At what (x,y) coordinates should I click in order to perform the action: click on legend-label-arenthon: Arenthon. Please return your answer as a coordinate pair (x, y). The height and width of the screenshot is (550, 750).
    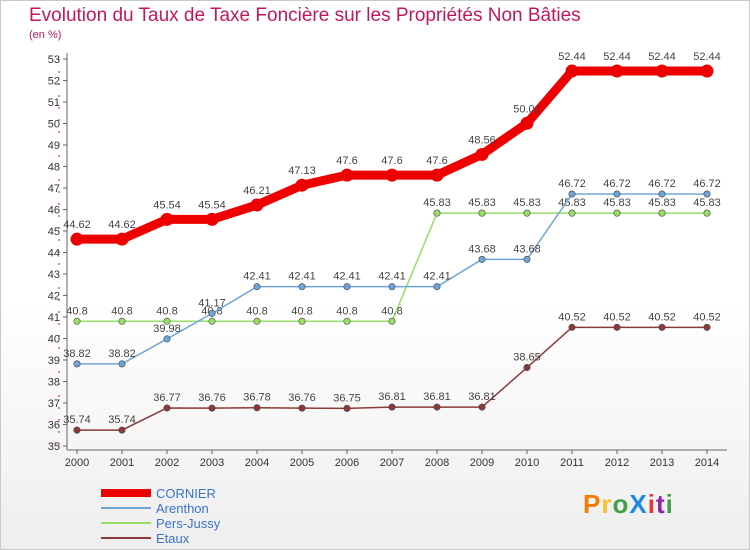
    Looking at the image, I should click on (182, 508).